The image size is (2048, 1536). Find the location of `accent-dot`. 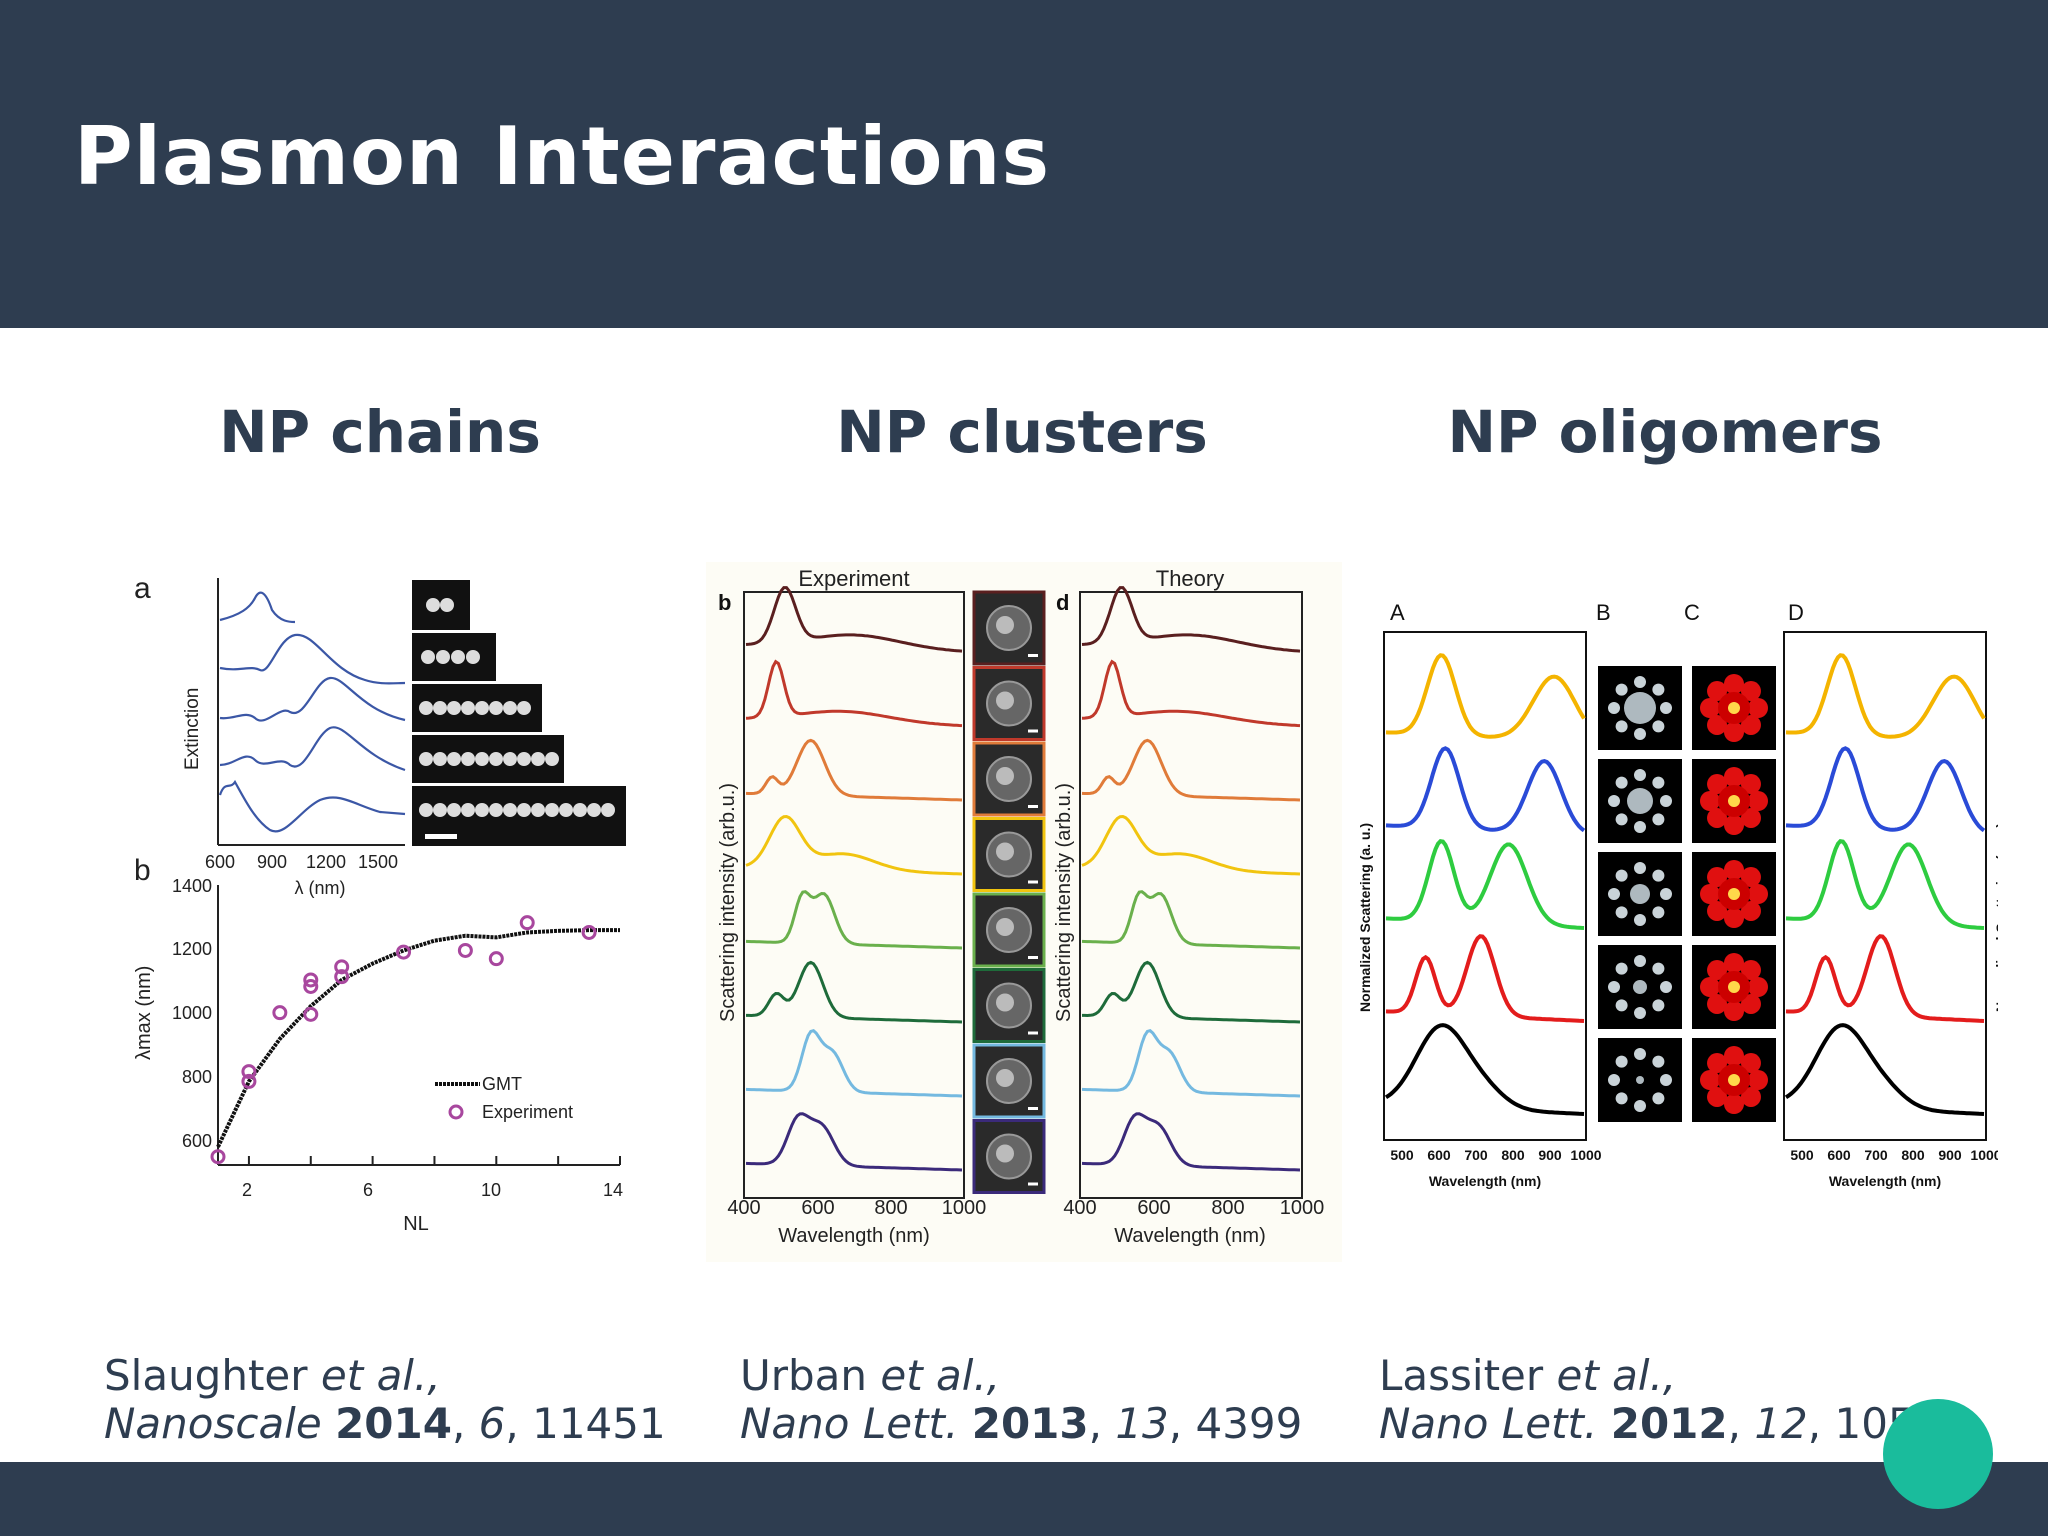

accent-dot is located at coordinates (1938, 1454).